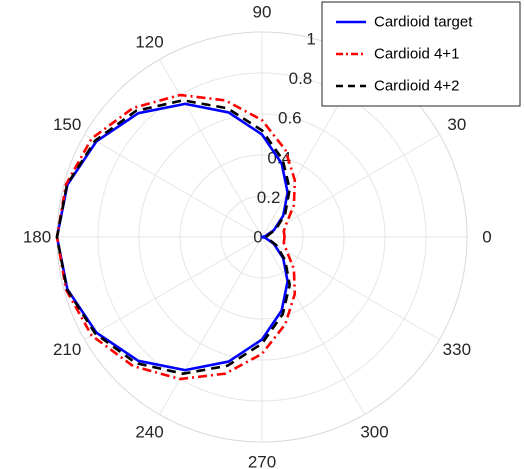 The height and width of the screenshot is (469, 524). I want to click on r-tick-label: 0, so click(257, 237).